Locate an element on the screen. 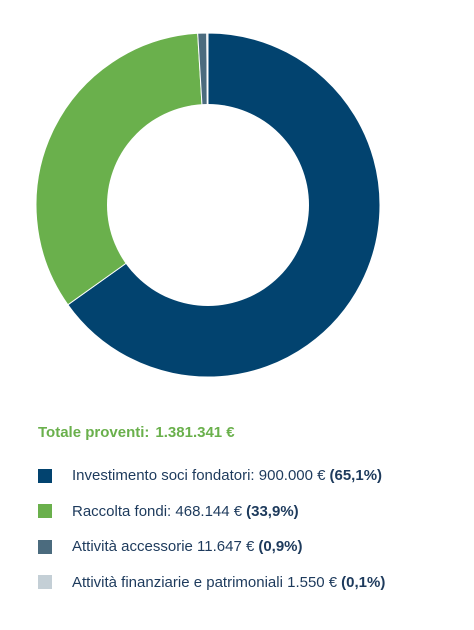  legend-item-attivita-accessorie: Attività accessorie 11.647 € (0,9%) is located at coordinates (211, 547).